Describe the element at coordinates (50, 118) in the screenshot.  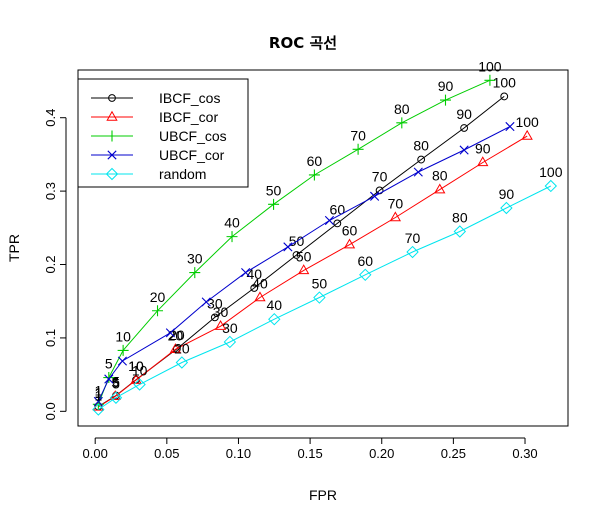
I see `y-tick-label: 0.4` at that location.